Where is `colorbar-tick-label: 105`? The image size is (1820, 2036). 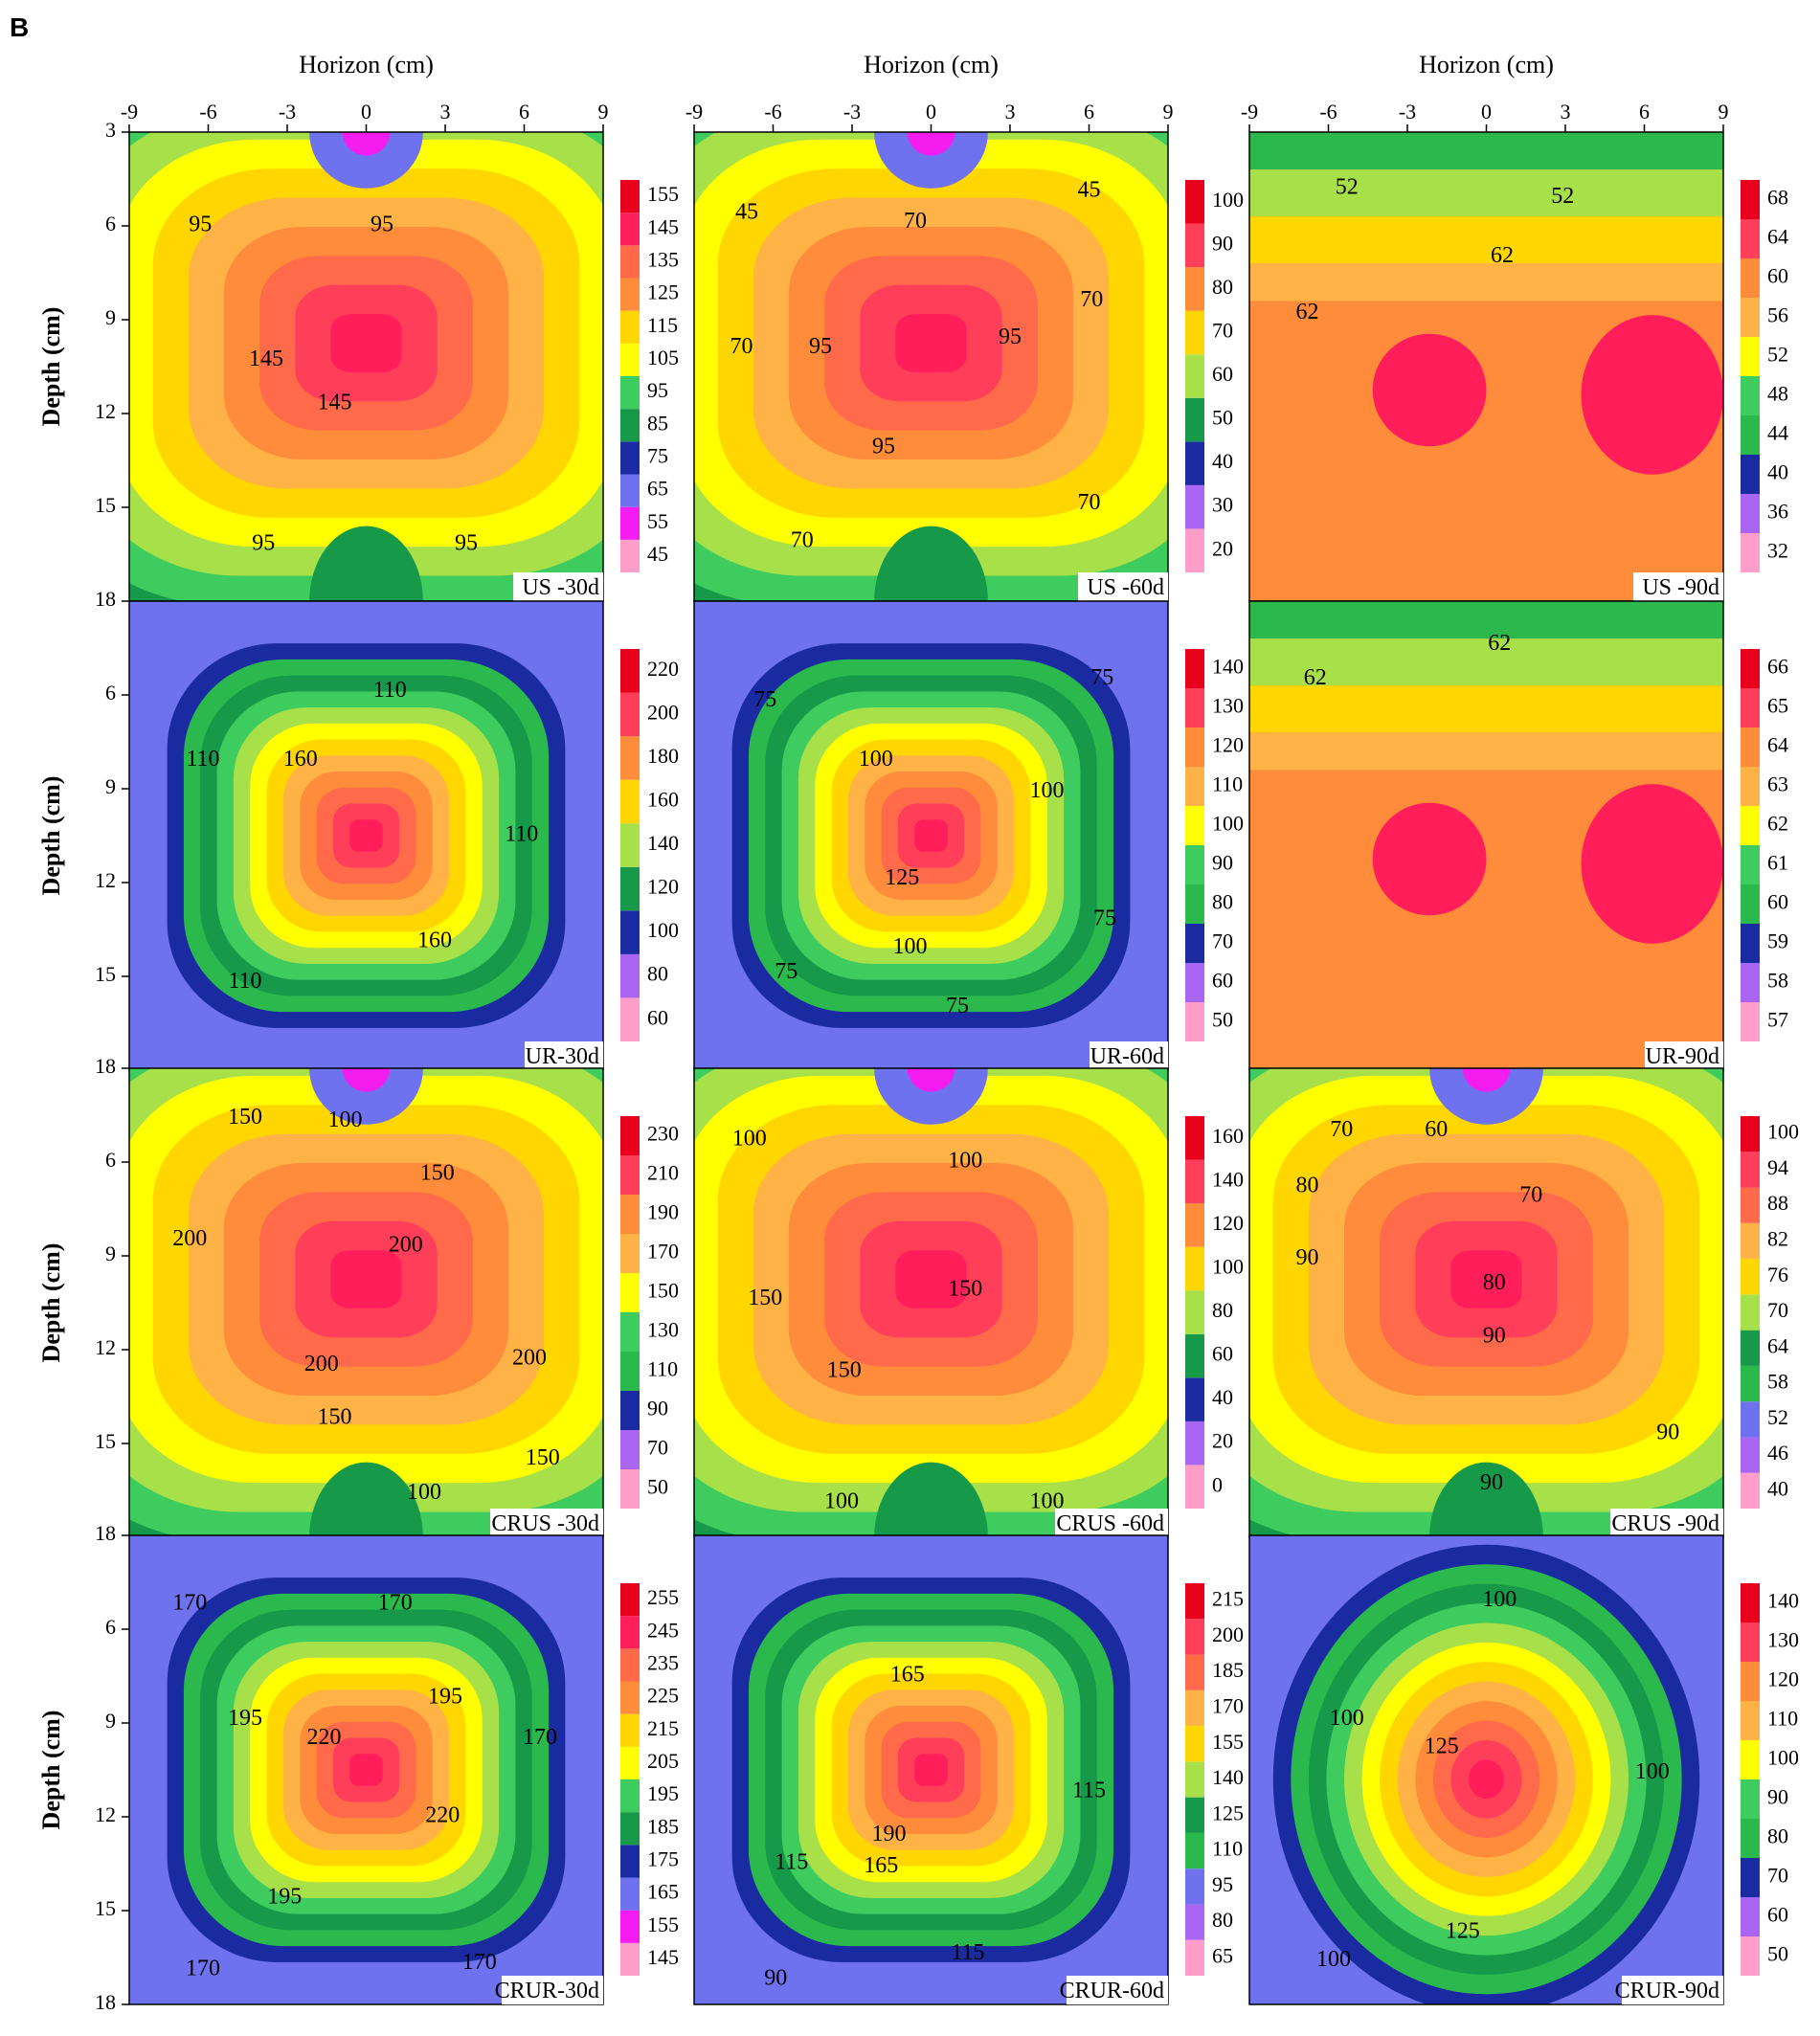
colorbar-tick-label: 105 is located at coordinates (663, 357).